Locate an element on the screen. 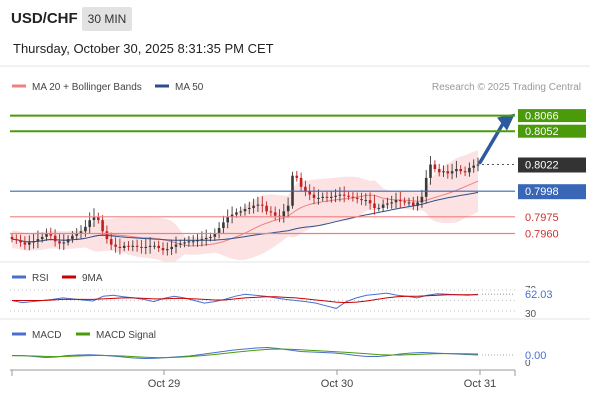 The height and width of the screenshot is (400, 590). macd-line is located at coordinates (245, 353).